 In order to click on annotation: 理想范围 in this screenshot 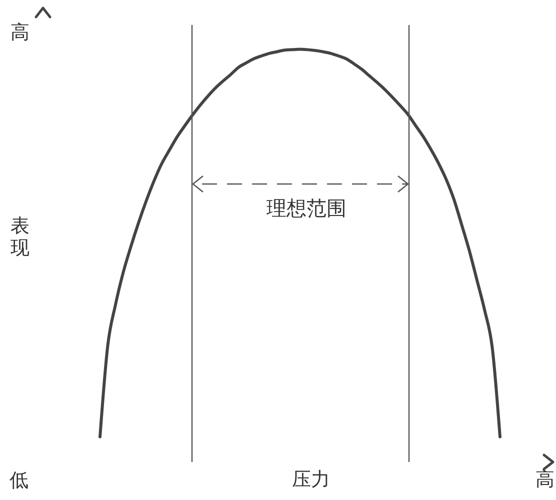, I will do `click(306, 208)`.